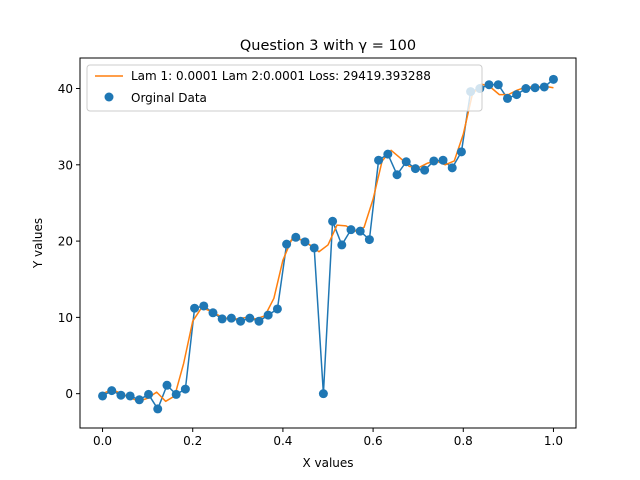 The height and width of the screenshot is (480, 640). What do you see at coordinates (65, 318) in the screenshot?
I see `y-tick-label: 10` at bounding box center [65, 318].